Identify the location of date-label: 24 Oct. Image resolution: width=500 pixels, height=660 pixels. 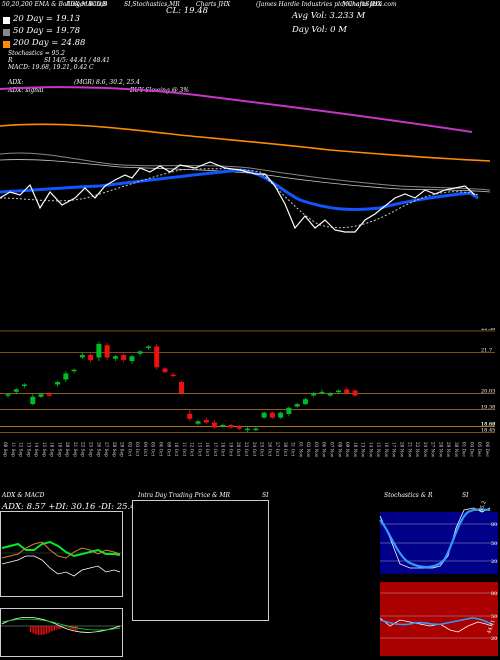
(254, 449).